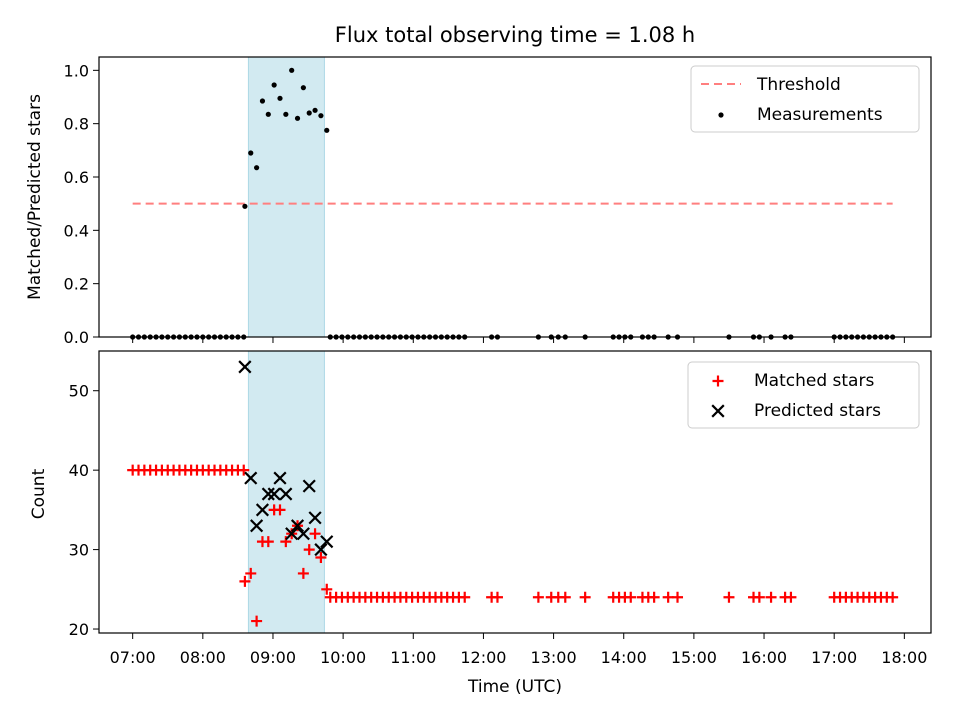 The height and width of the screenshot is (720, 960). Describe the element at coordinates (76, 337) in the screenshot. I see `y-tick-label: 0.0` at that location.